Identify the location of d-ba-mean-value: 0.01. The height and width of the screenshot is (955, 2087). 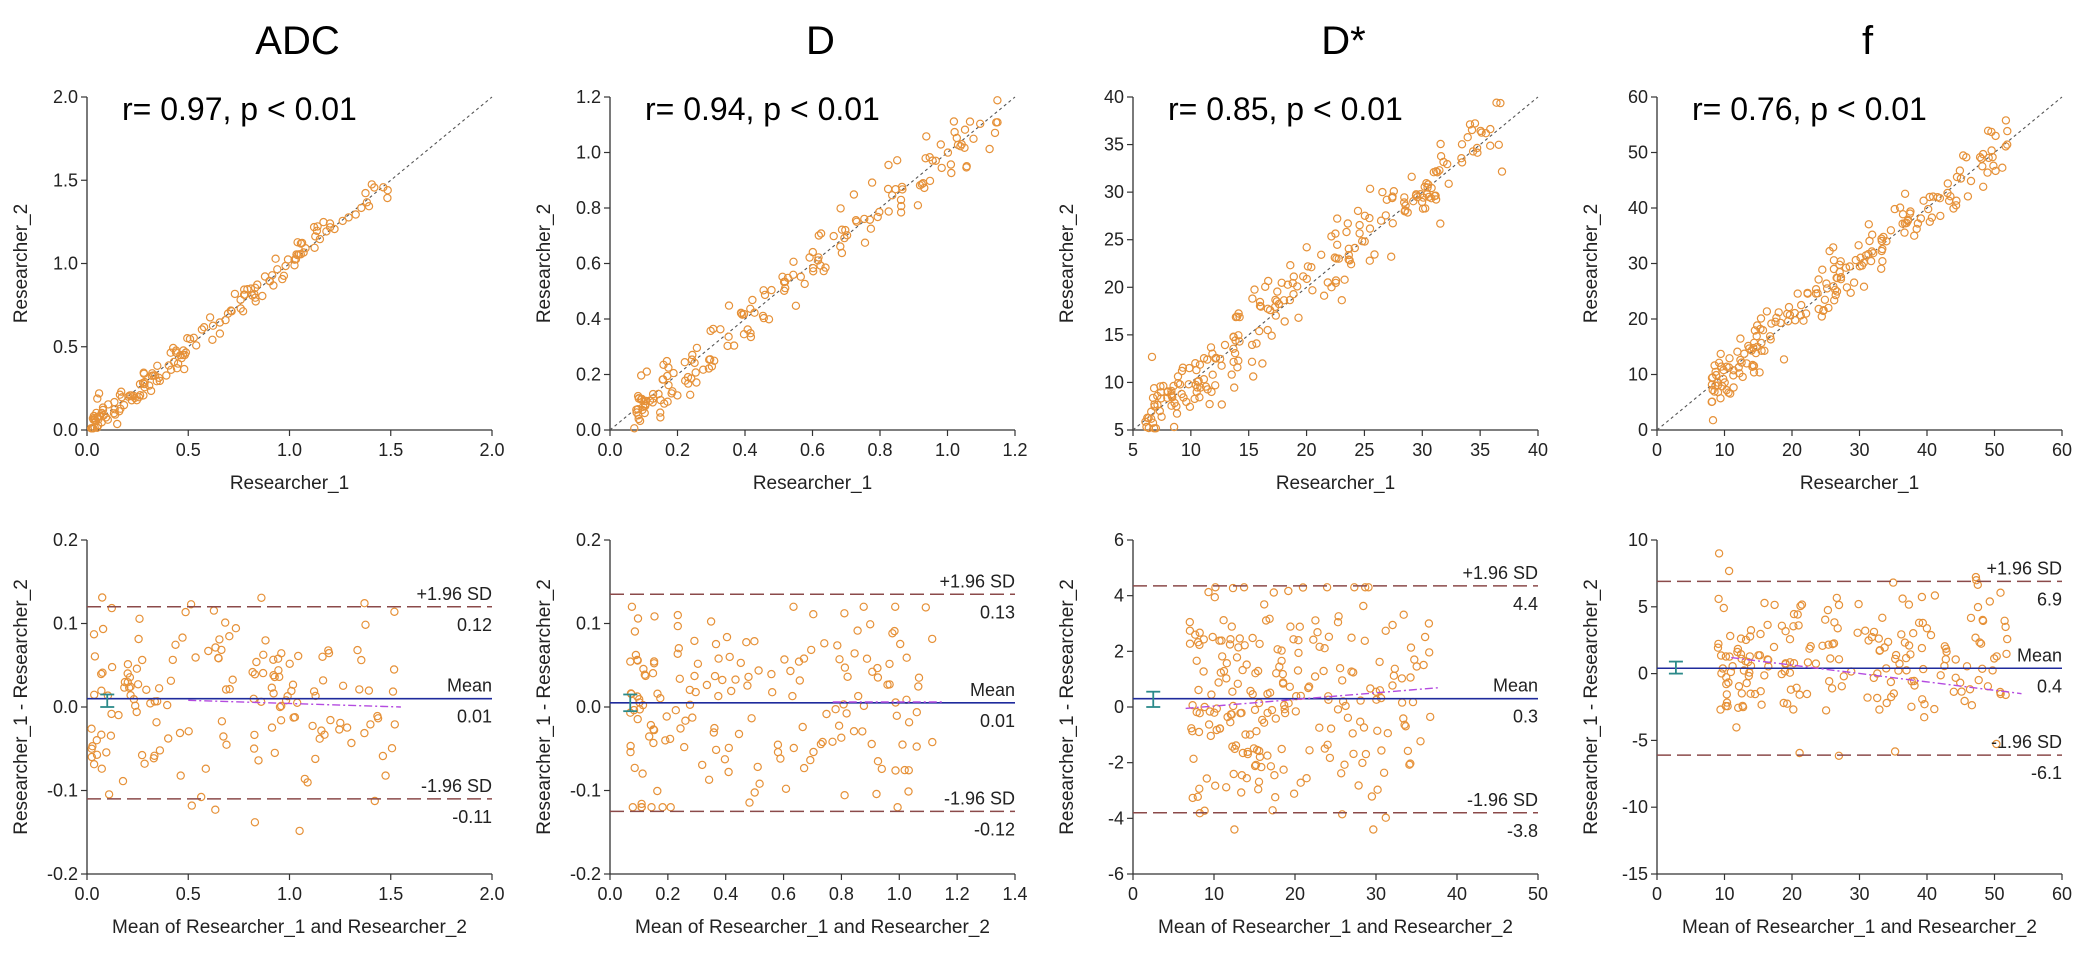
(997, 721).